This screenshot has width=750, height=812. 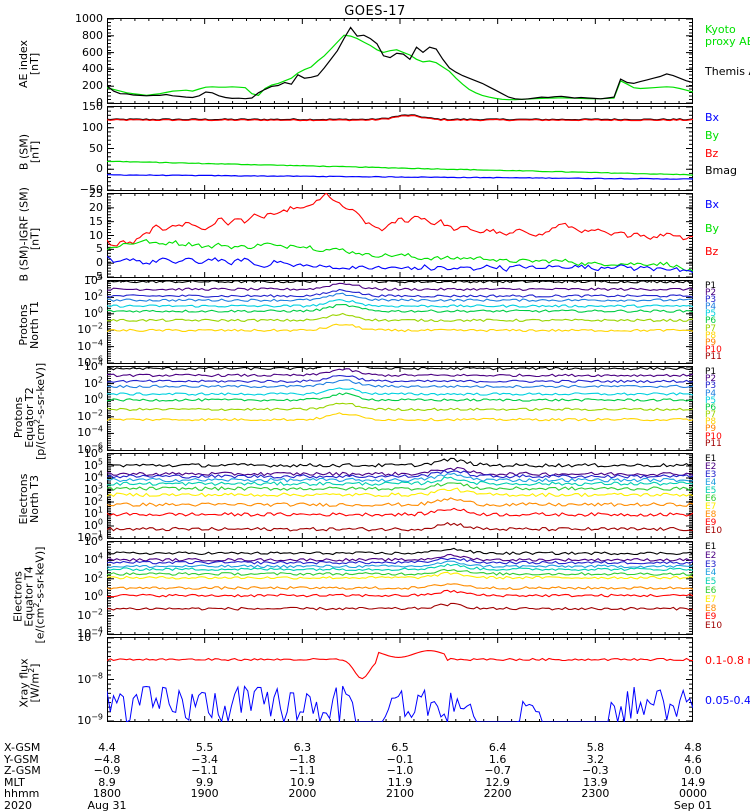 What do you see at coordinates (497, 793) in the screenshot?
I see `axis-value: 2200` at bounding box center [497, 793].